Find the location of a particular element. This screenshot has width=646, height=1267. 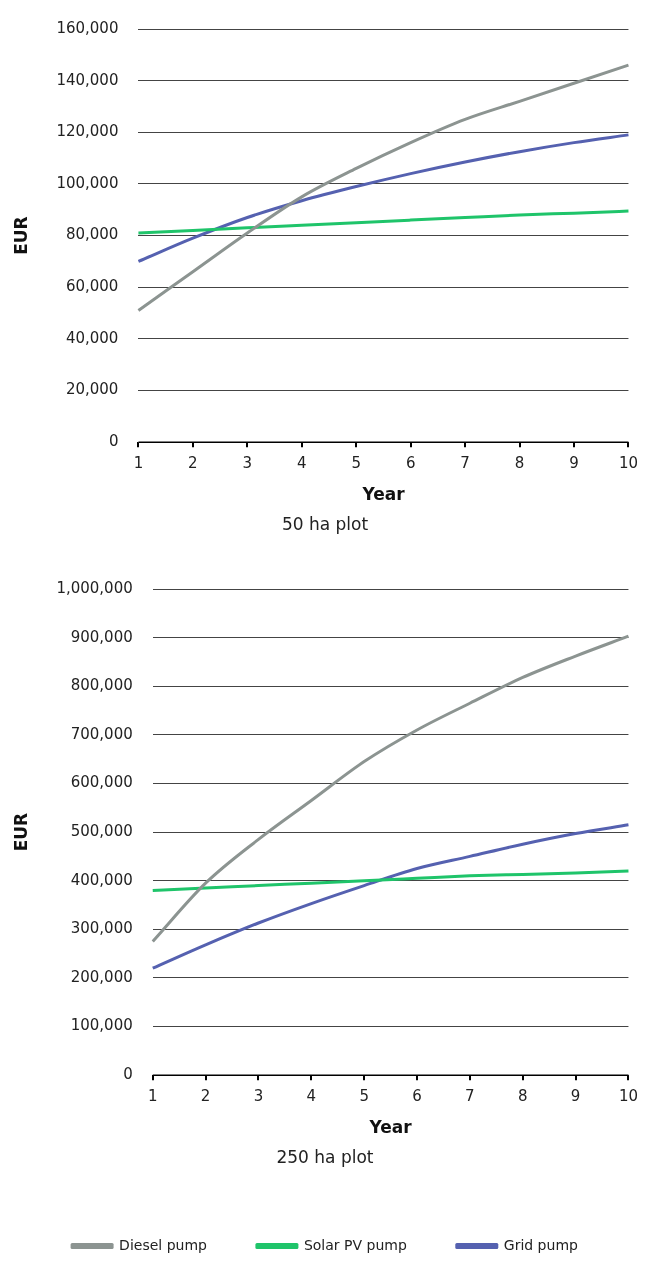

text: 250 ha plot is located at coordinates (325, 1157).